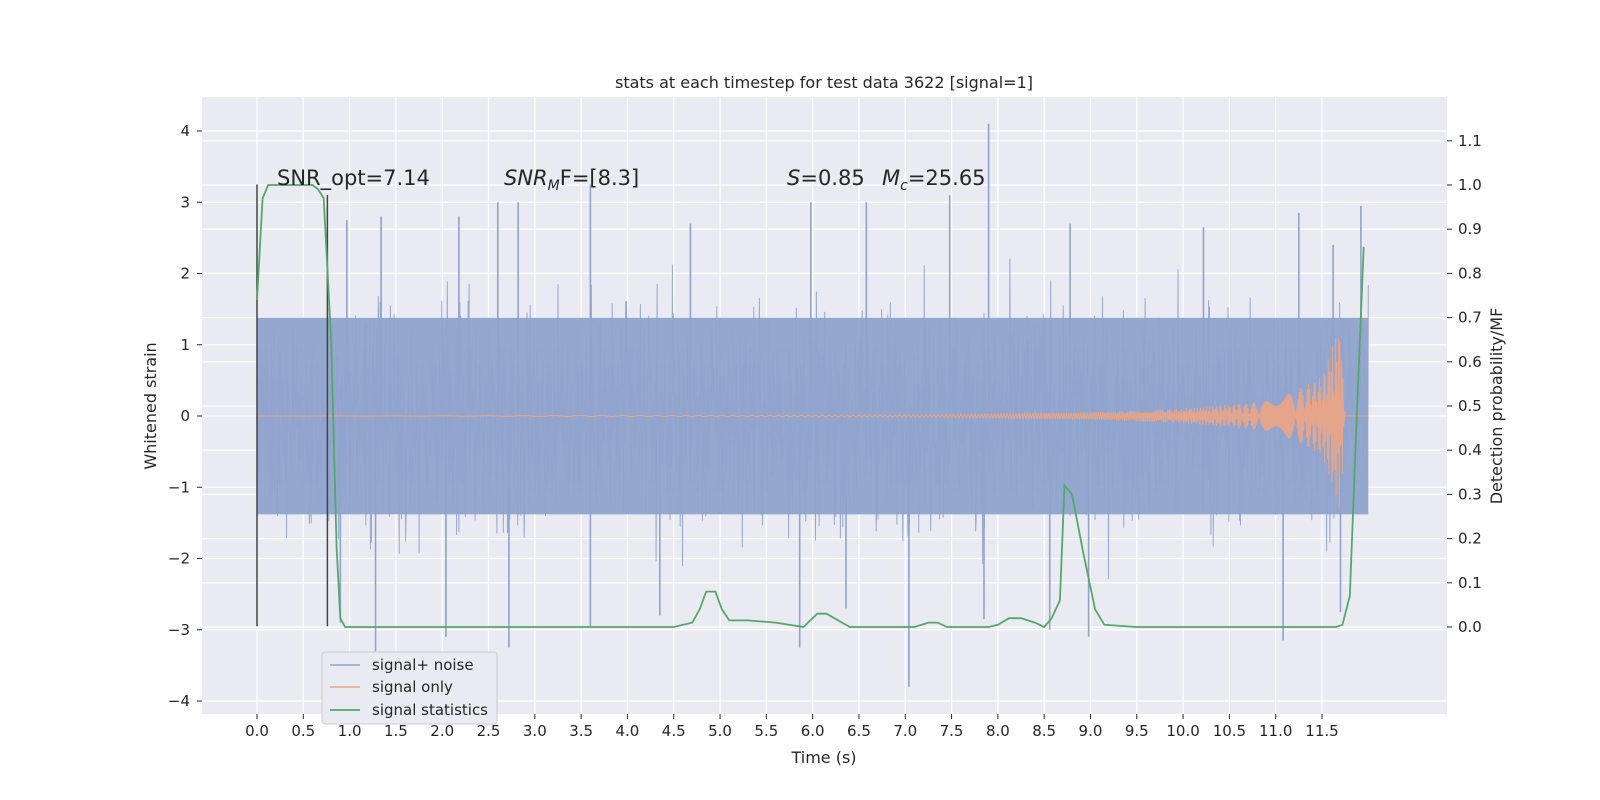  I want to click on x-tick-label-17: 8.5, so click(1044, 731).